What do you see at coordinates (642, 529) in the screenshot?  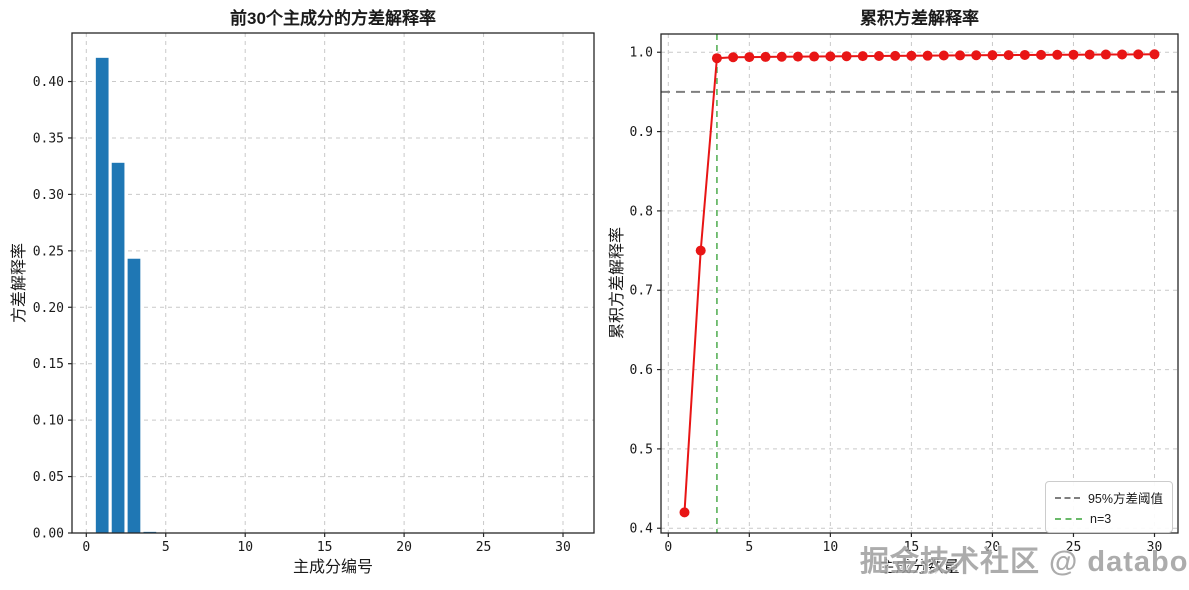 I see `svg-text: 0.4` at bounding box center [642, 529].